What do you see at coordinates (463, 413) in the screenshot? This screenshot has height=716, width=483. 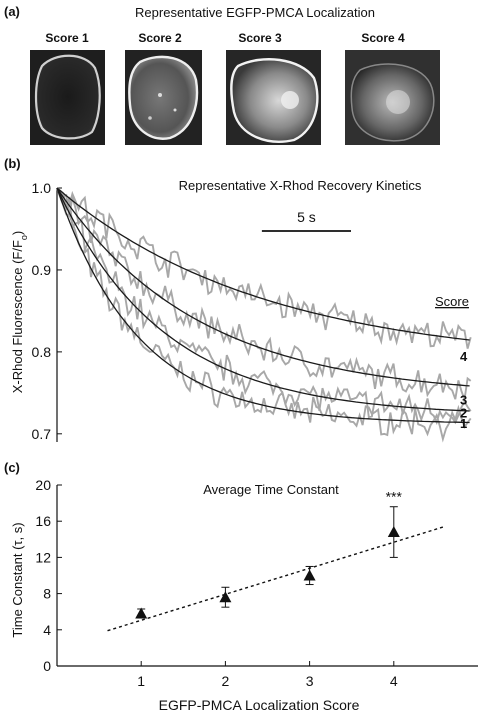 I see `series-label-score-2: 2` at bounding box center [463, 413].